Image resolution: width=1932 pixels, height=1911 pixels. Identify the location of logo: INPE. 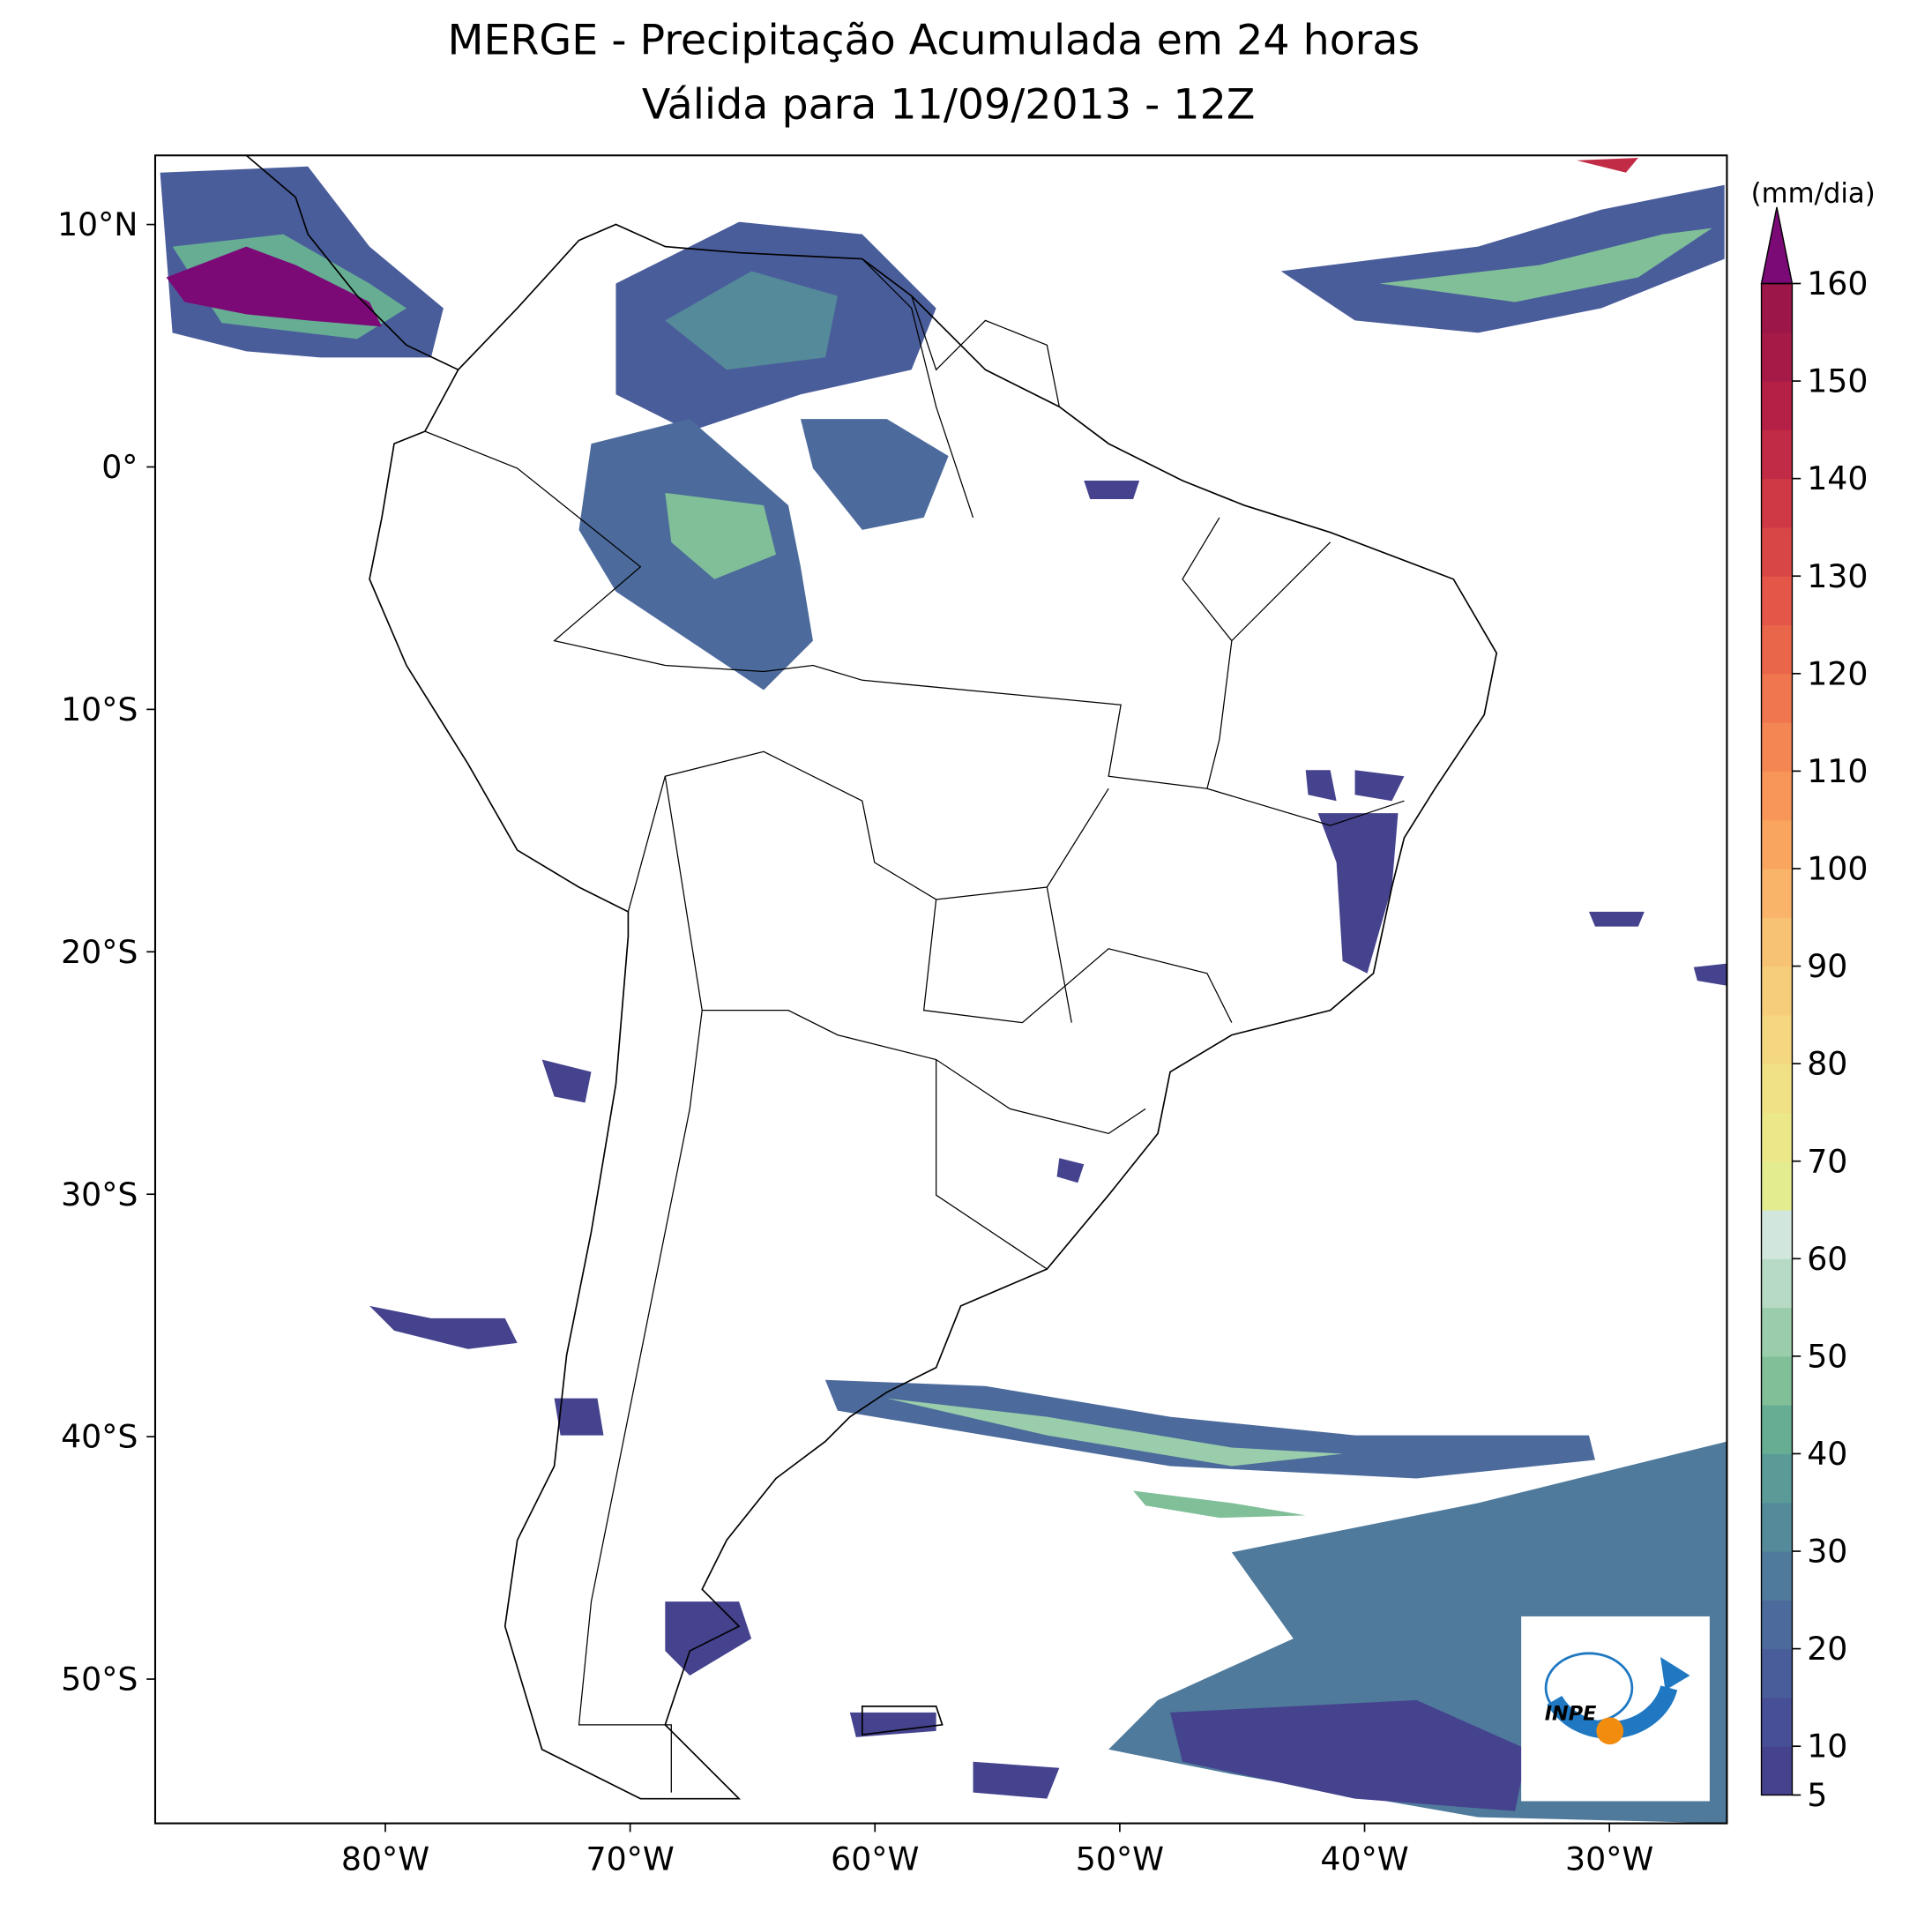
(1615, 1709).